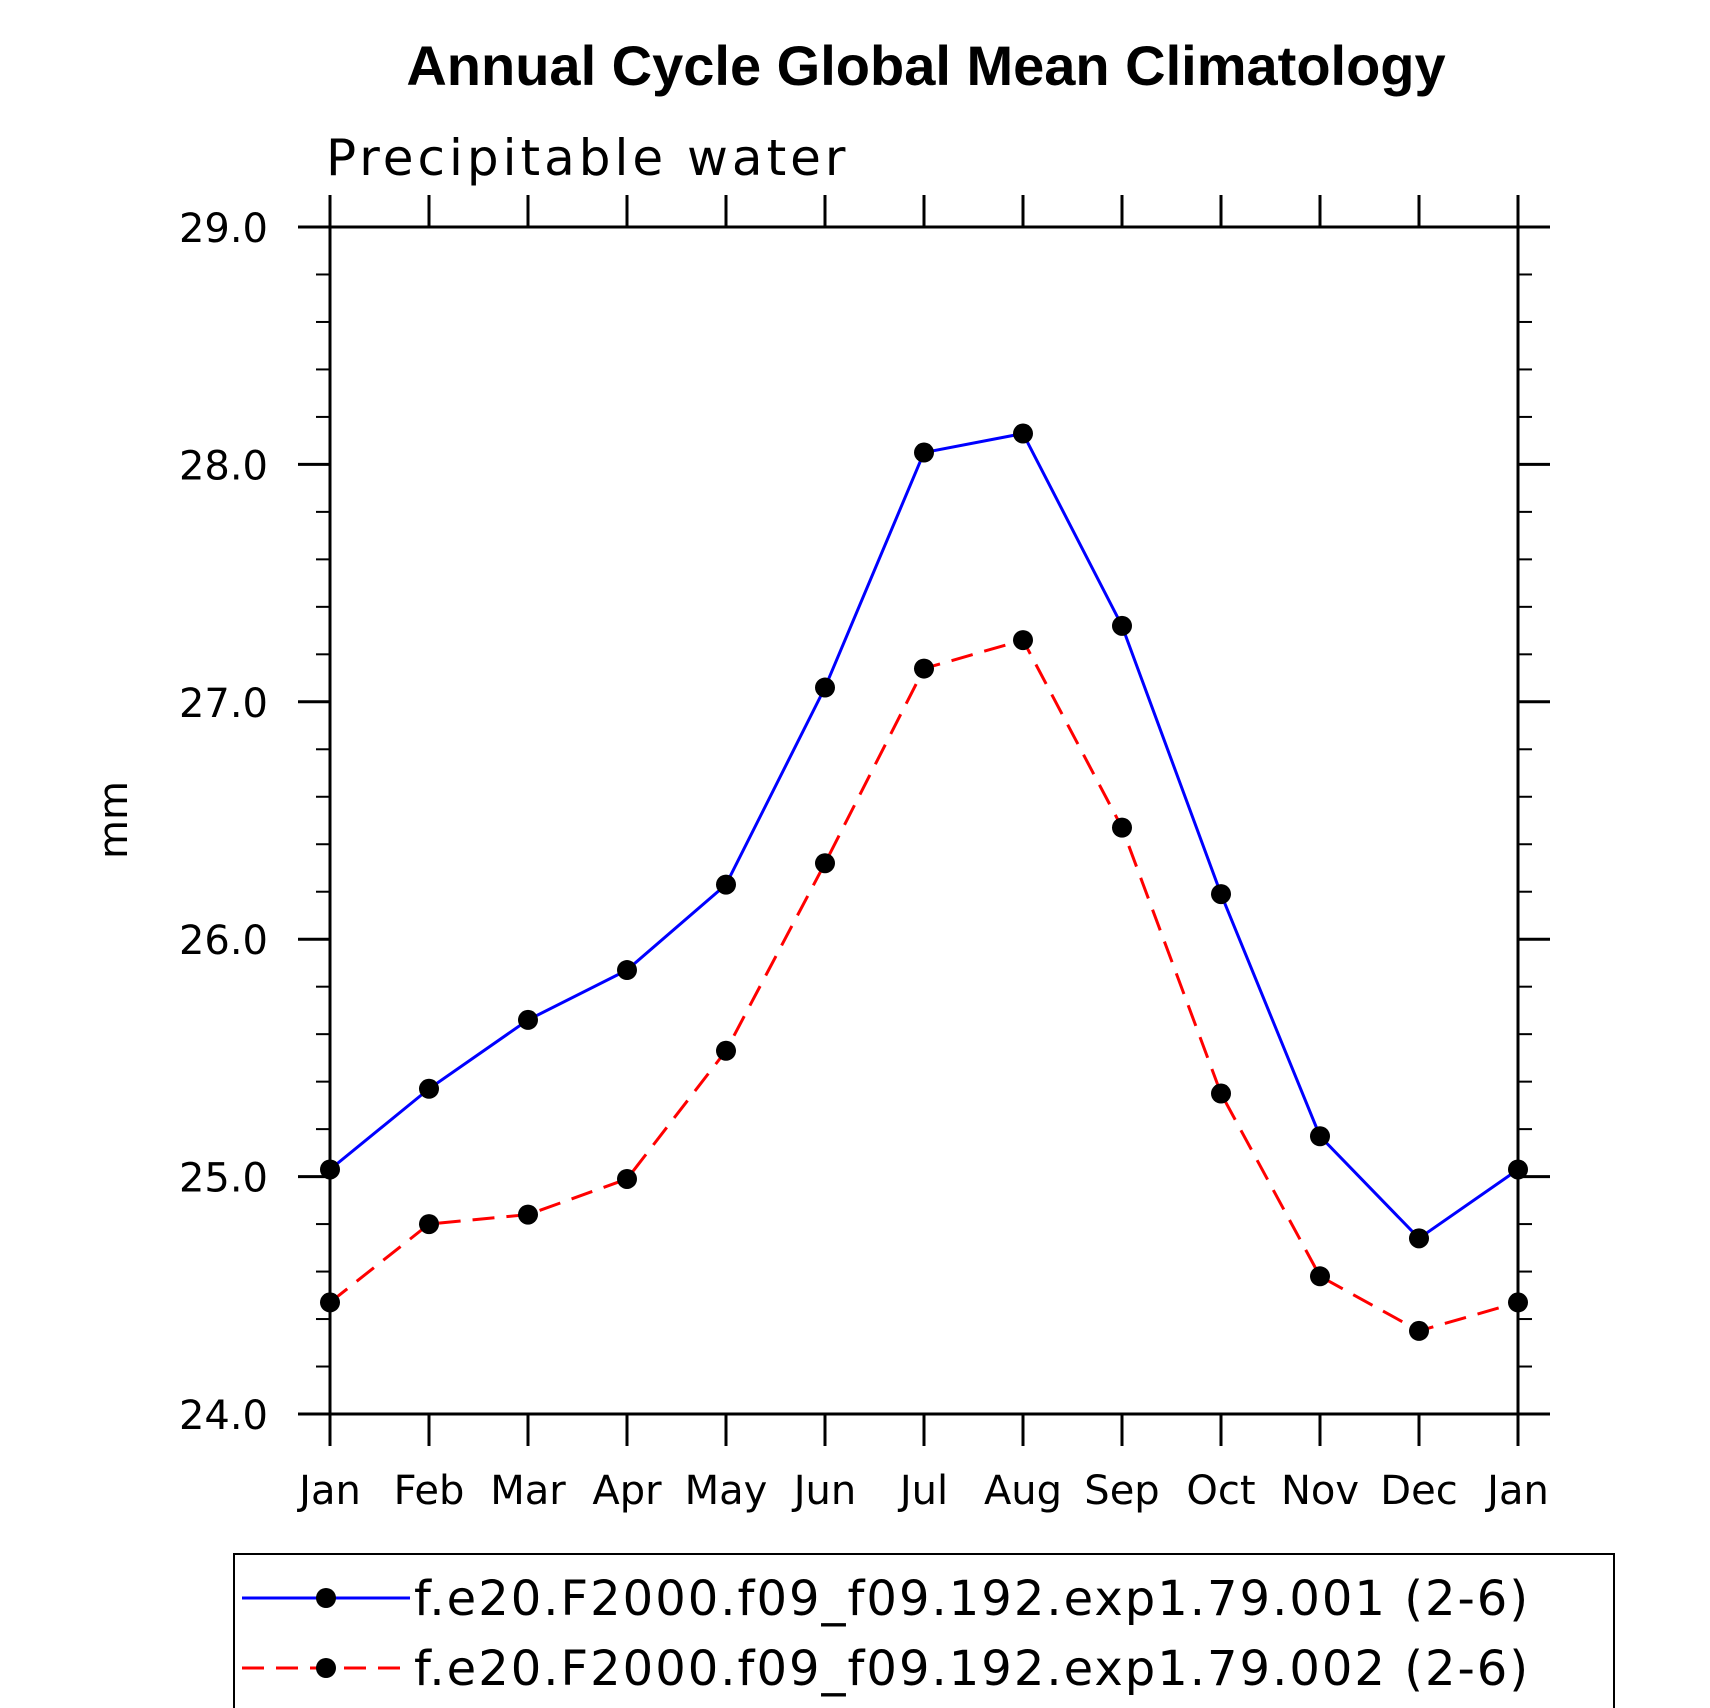 The height and width of the screenshot is (1708, 1710). I want to click on y-tick-labels: 24.0 25.0 26.0 27.0 28.0 29.0, so click(223, 822).